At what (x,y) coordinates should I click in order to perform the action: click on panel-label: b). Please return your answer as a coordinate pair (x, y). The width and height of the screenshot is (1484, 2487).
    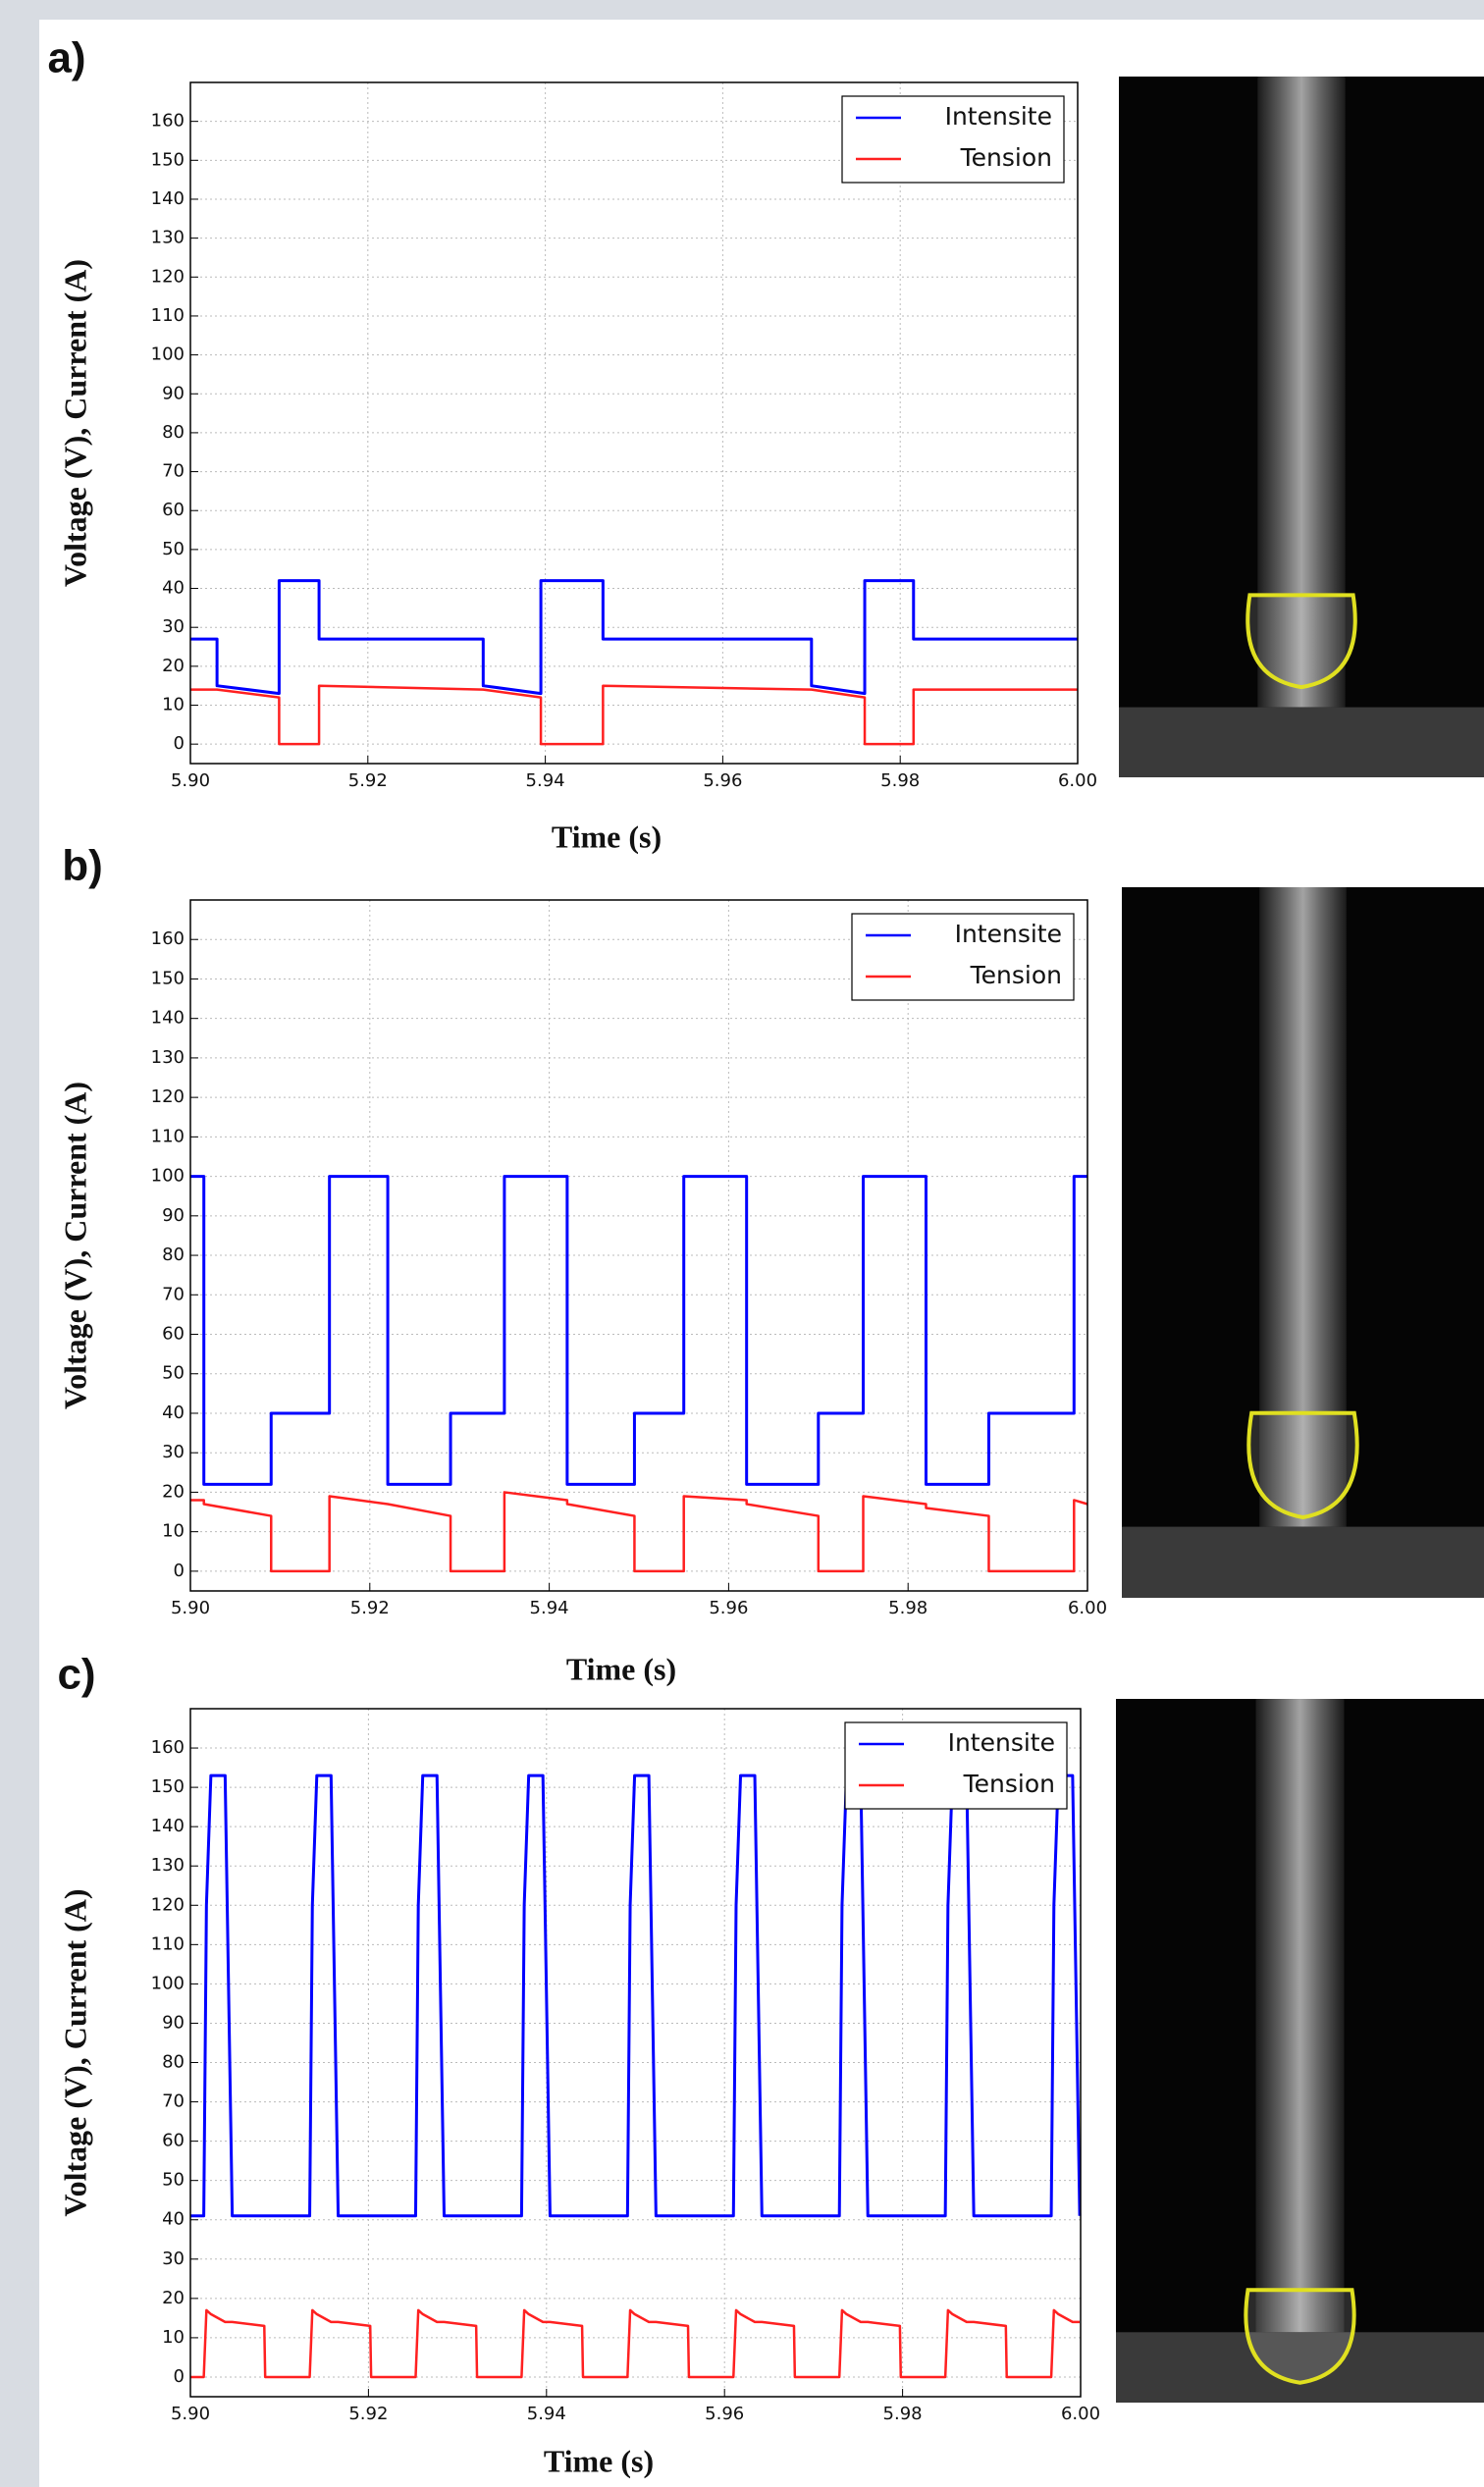
    Looking at the image, I should click on (83, 866).